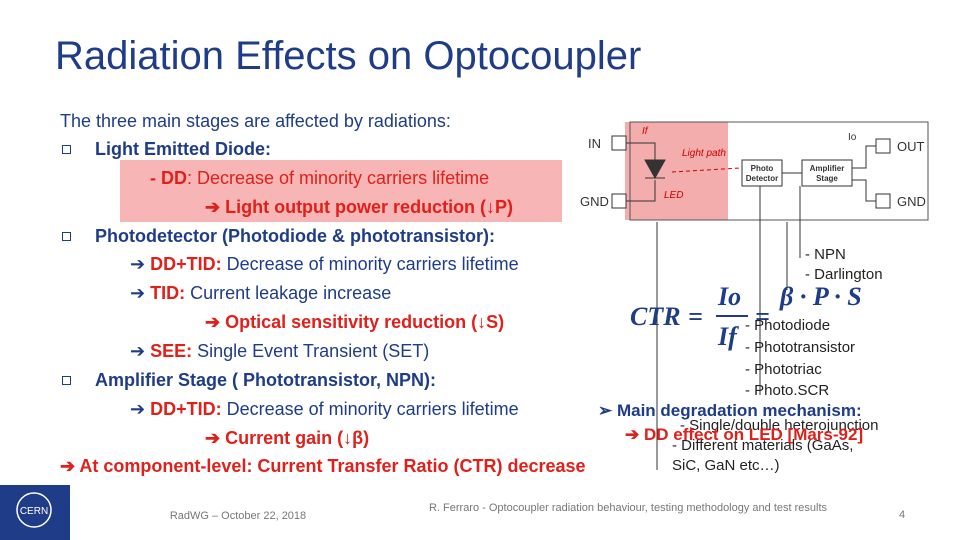 The width and height of the screenshot is (960, 540). What do you see at coordinates (311, 351) in the screenshot?
I see `text: Single Event Transient (SET)` at bounding box center [311, 351].